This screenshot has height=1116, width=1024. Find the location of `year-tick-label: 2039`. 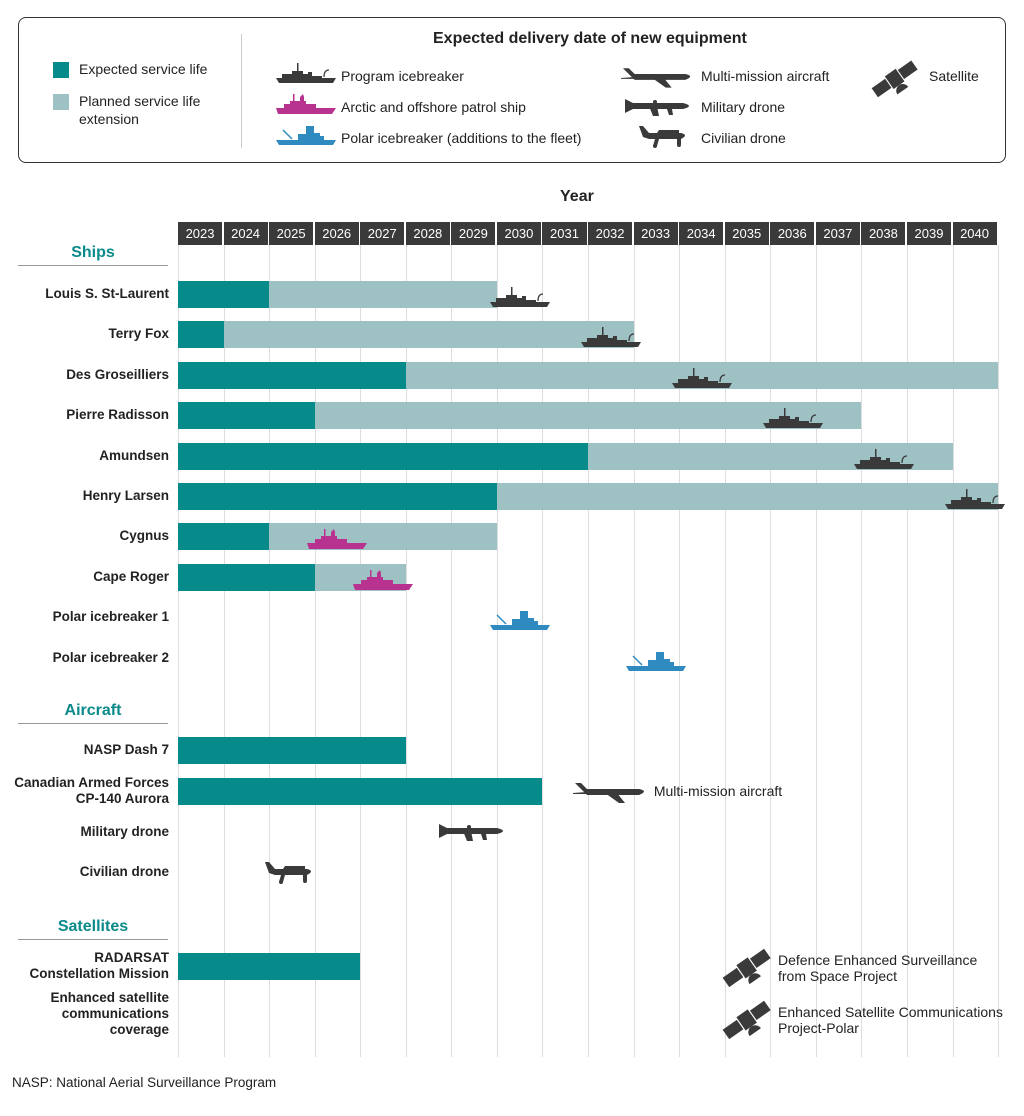

year-tick-label: 2039 is located at coordinates (929, 233).